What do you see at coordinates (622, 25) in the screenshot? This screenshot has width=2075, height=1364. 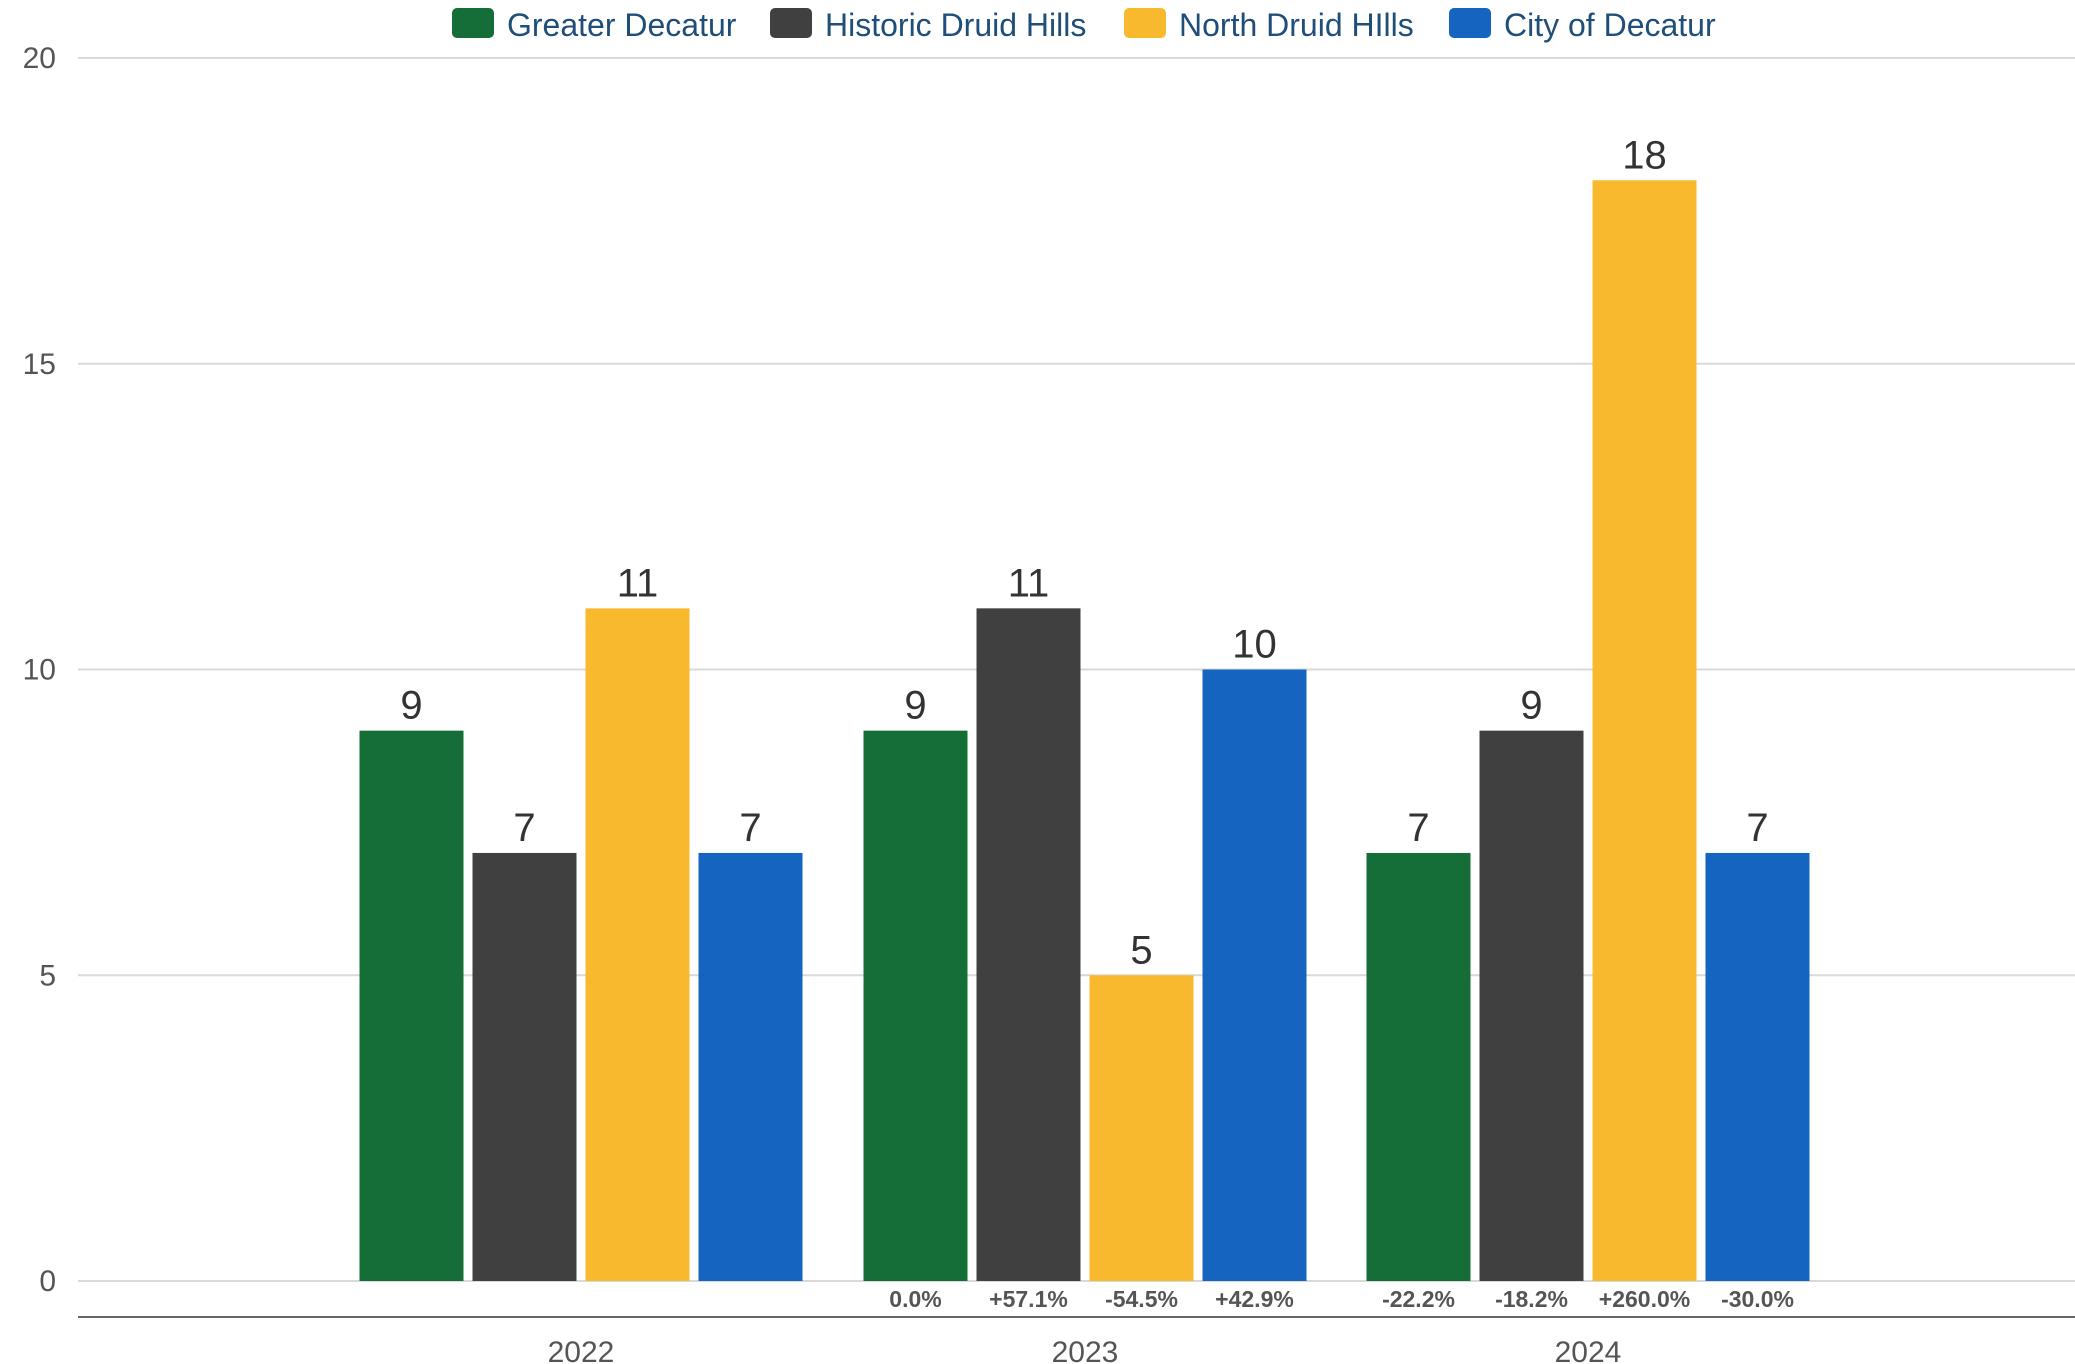 I see `legend-label: Greater Decatur` at bounding box center [622, 25].